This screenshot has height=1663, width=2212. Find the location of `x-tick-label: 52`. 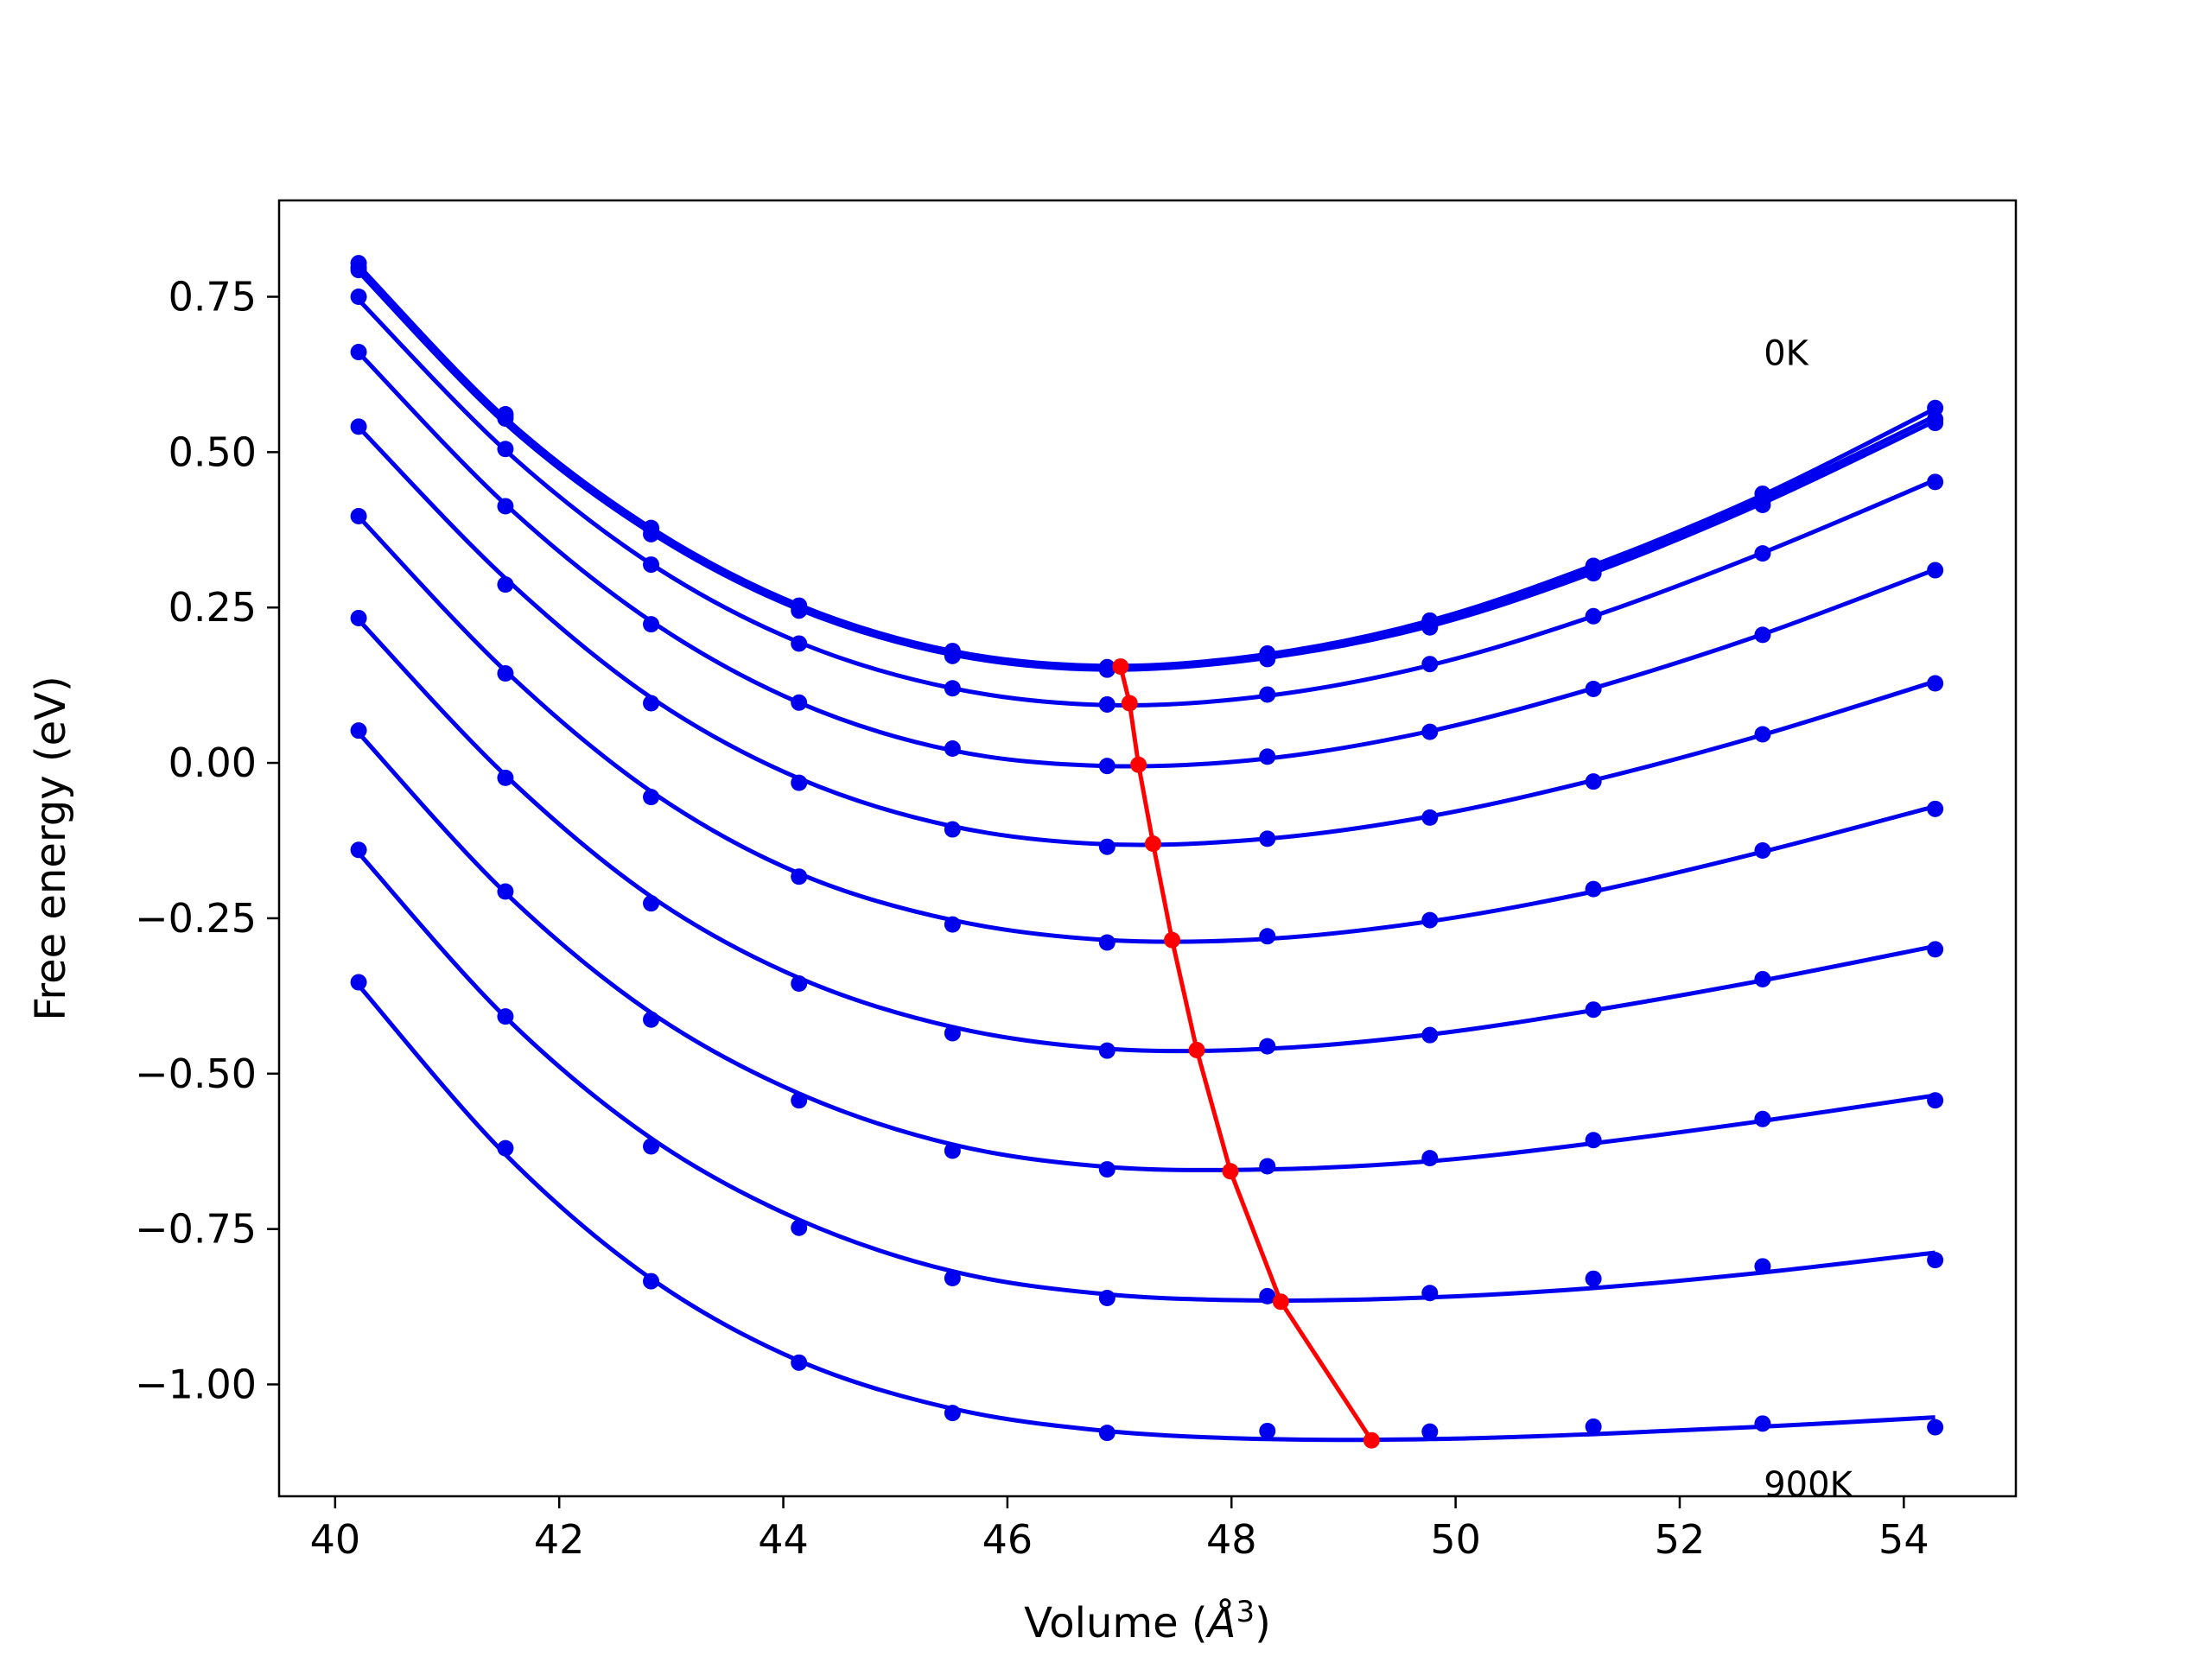

x-tick-label: 52 is located at coordinates (1680, 1540).